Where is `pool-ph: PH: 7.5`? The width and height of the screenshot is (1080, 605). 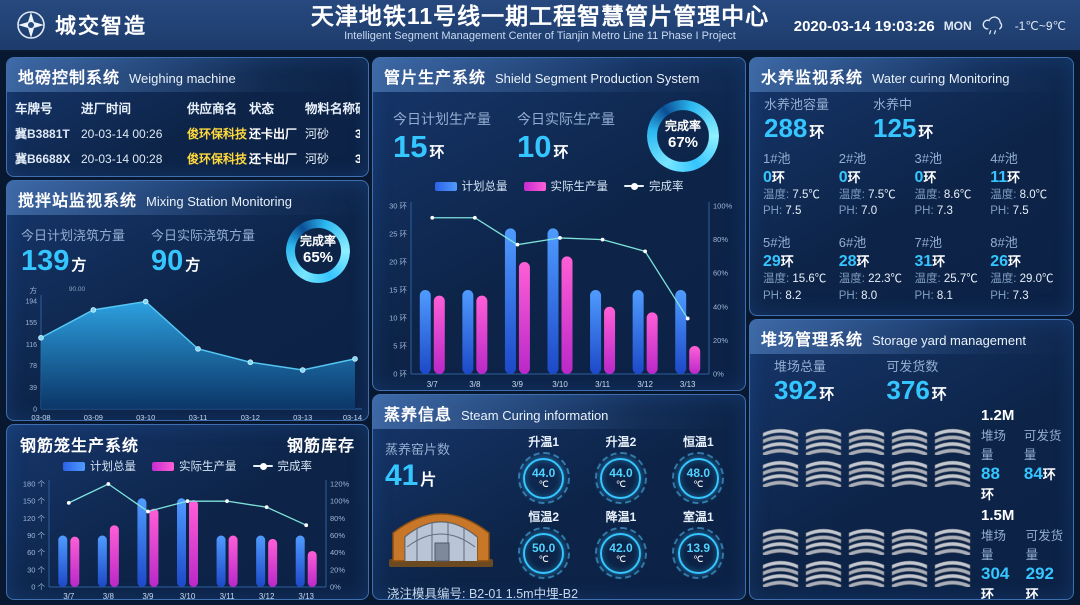
pool-ph: PH: 7.5 is located at coordinates (798, 211).